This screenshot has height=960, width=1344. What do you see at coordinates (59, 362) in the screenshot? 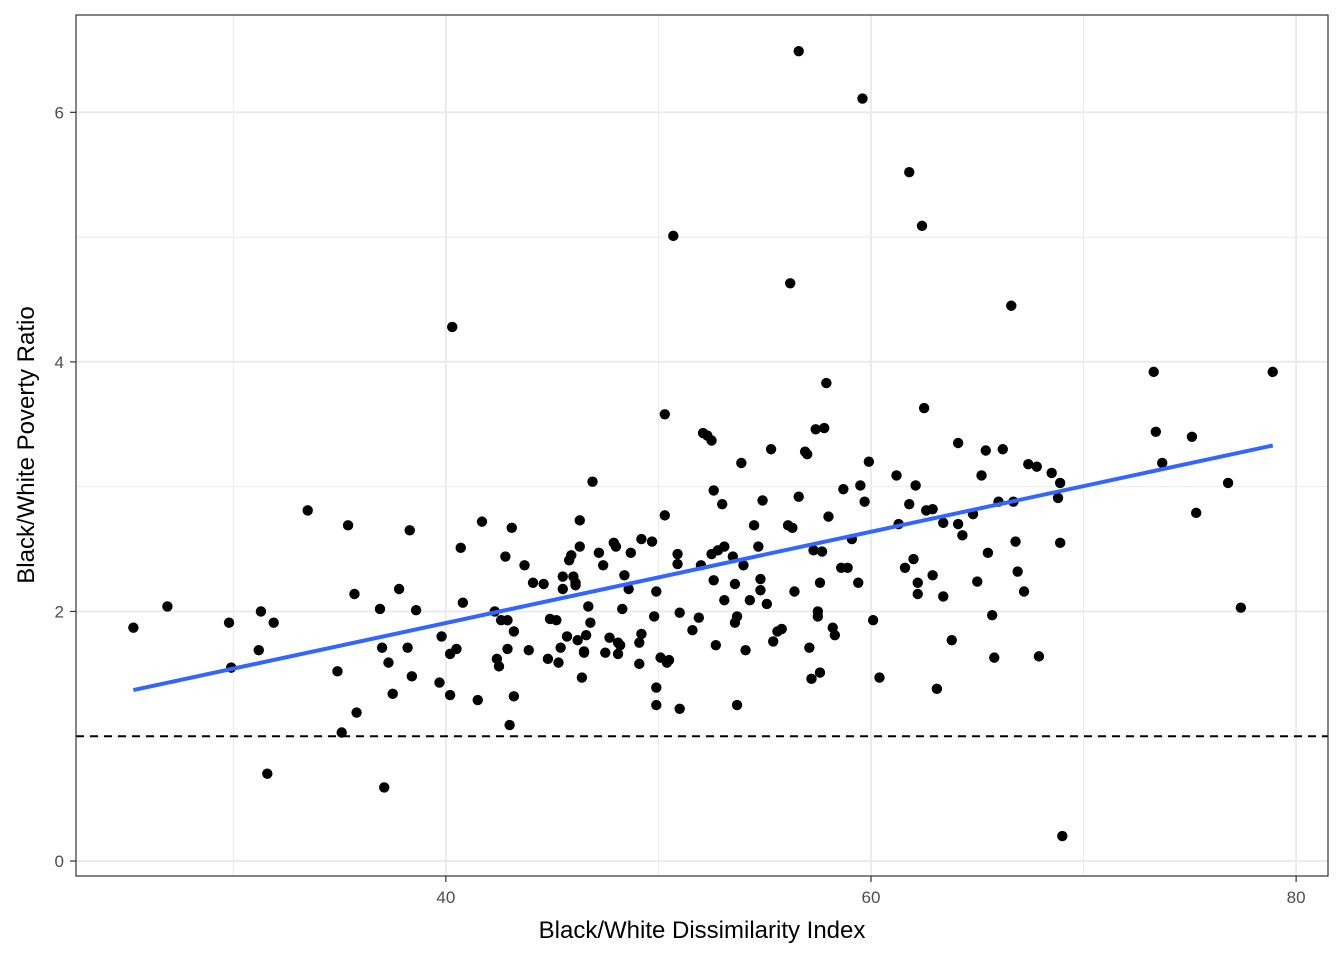
I see `y-tick-label: 4` at bounding box center [59, 362].